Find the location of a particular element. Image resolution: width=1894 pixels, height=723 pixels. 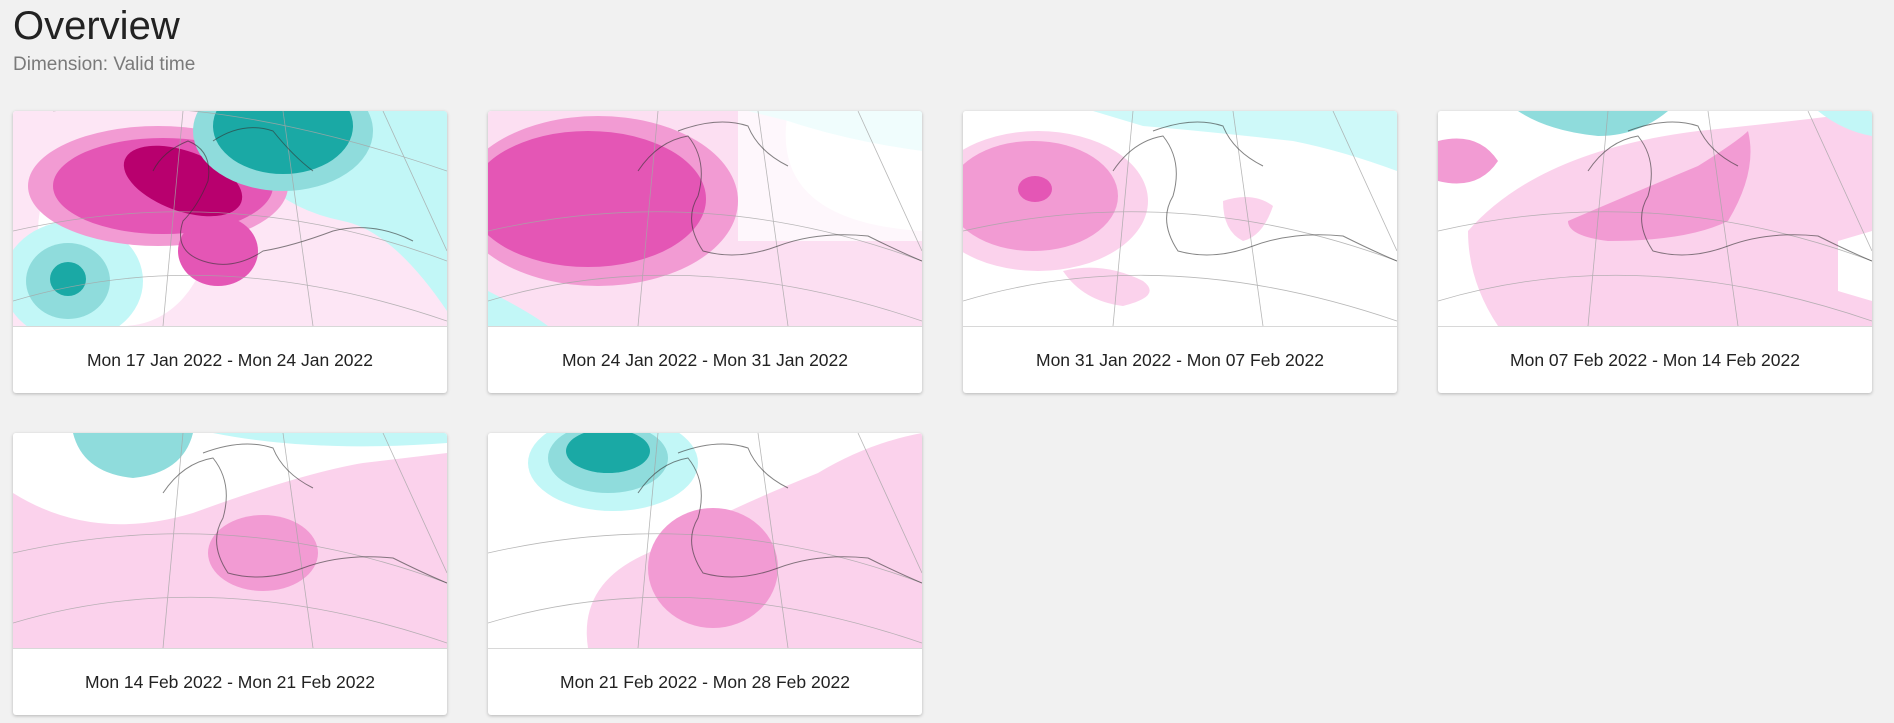

card-caption-1: Mon 17 Jan 2022 - Mon 24 Jan 2022 is located at coordinates (230, 360).